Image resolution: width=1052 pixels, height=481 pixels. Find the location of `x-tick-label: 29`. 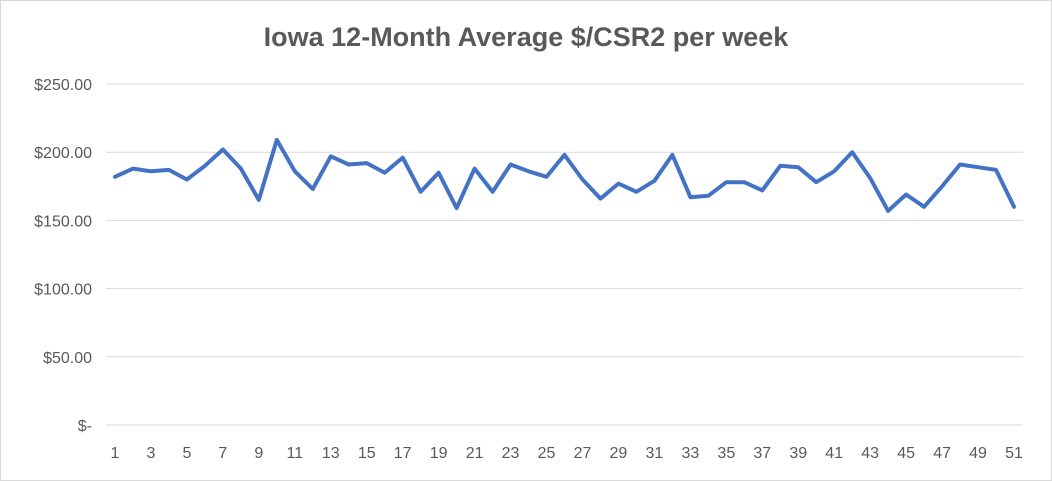

x-tick-label: 29 is located at coordinates (619, 453).